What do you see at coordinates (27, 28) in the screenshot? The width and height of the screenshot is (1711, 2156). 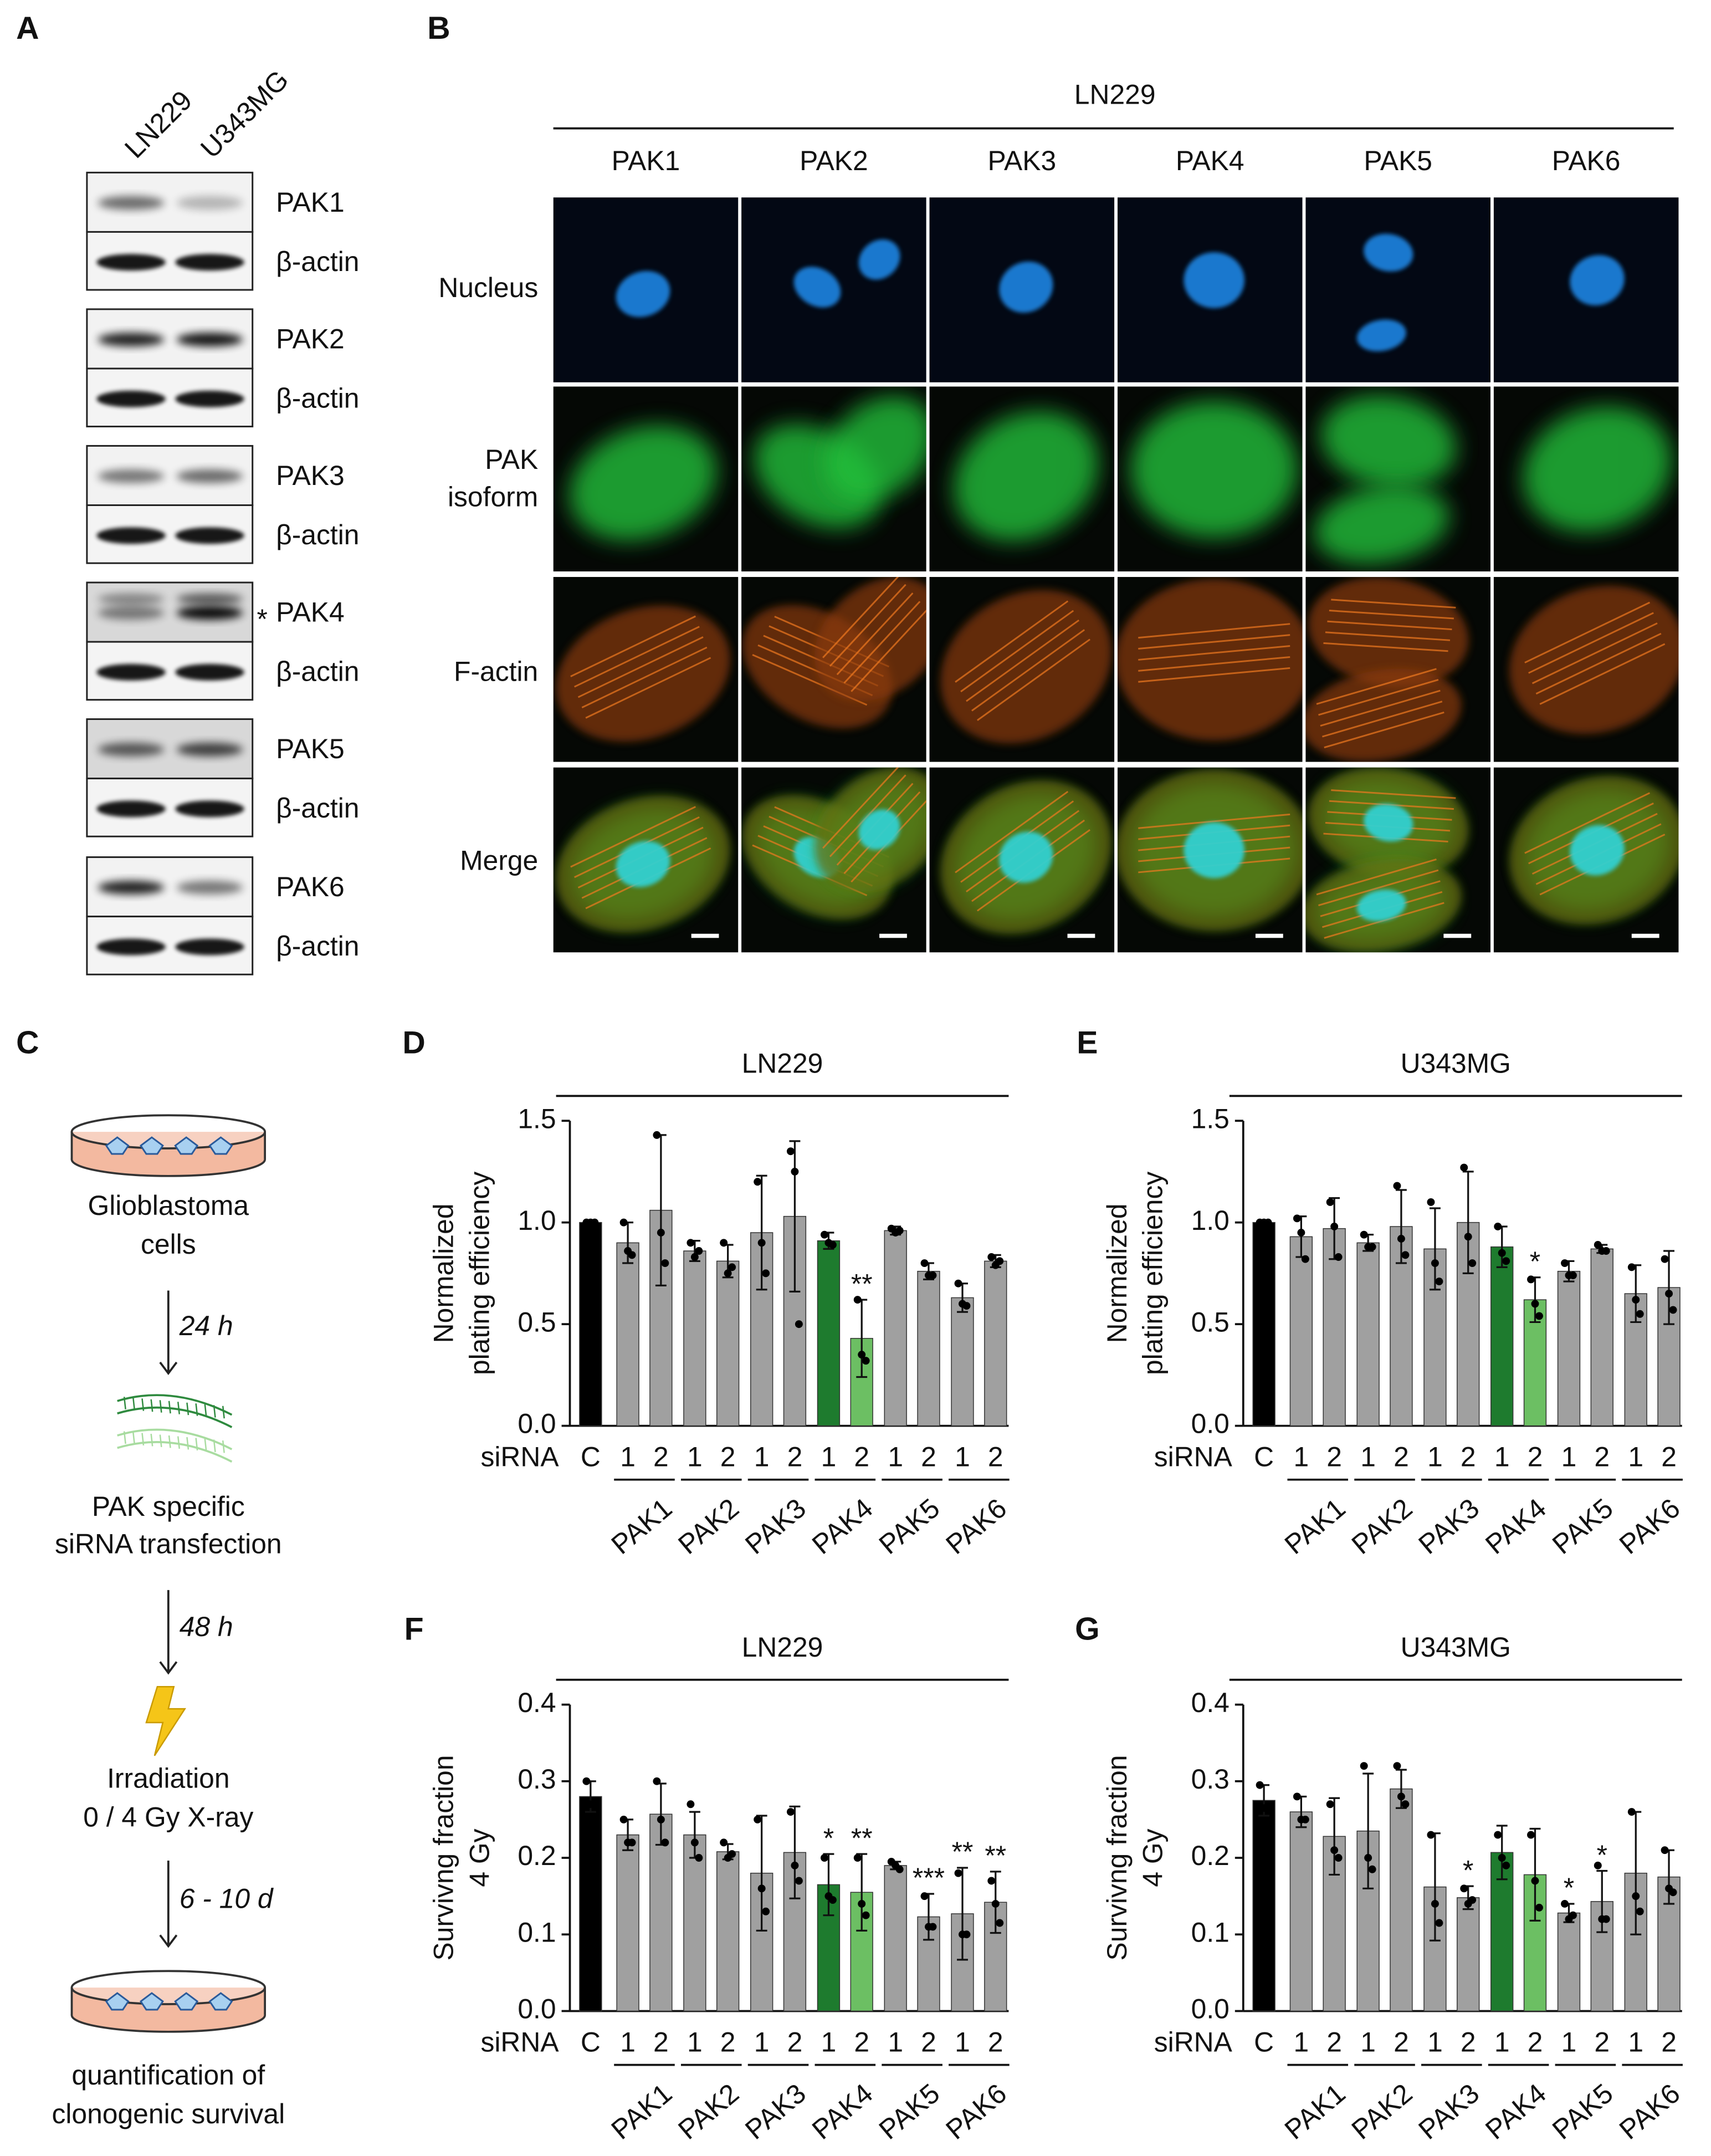 I see `panel-label: A` at bounding box center [27, 28].